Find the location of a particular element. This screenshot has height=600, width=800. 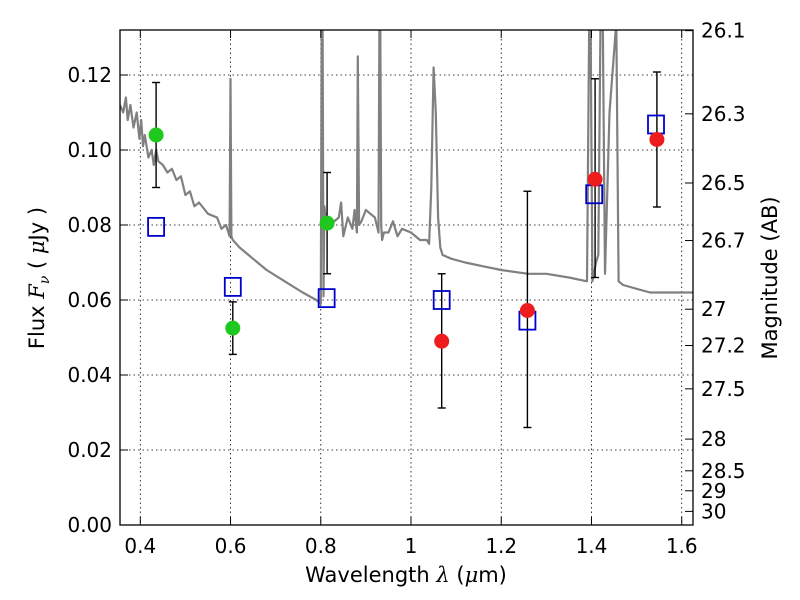

y-tick-label: 0.02 is located at coordinates (89, 450).